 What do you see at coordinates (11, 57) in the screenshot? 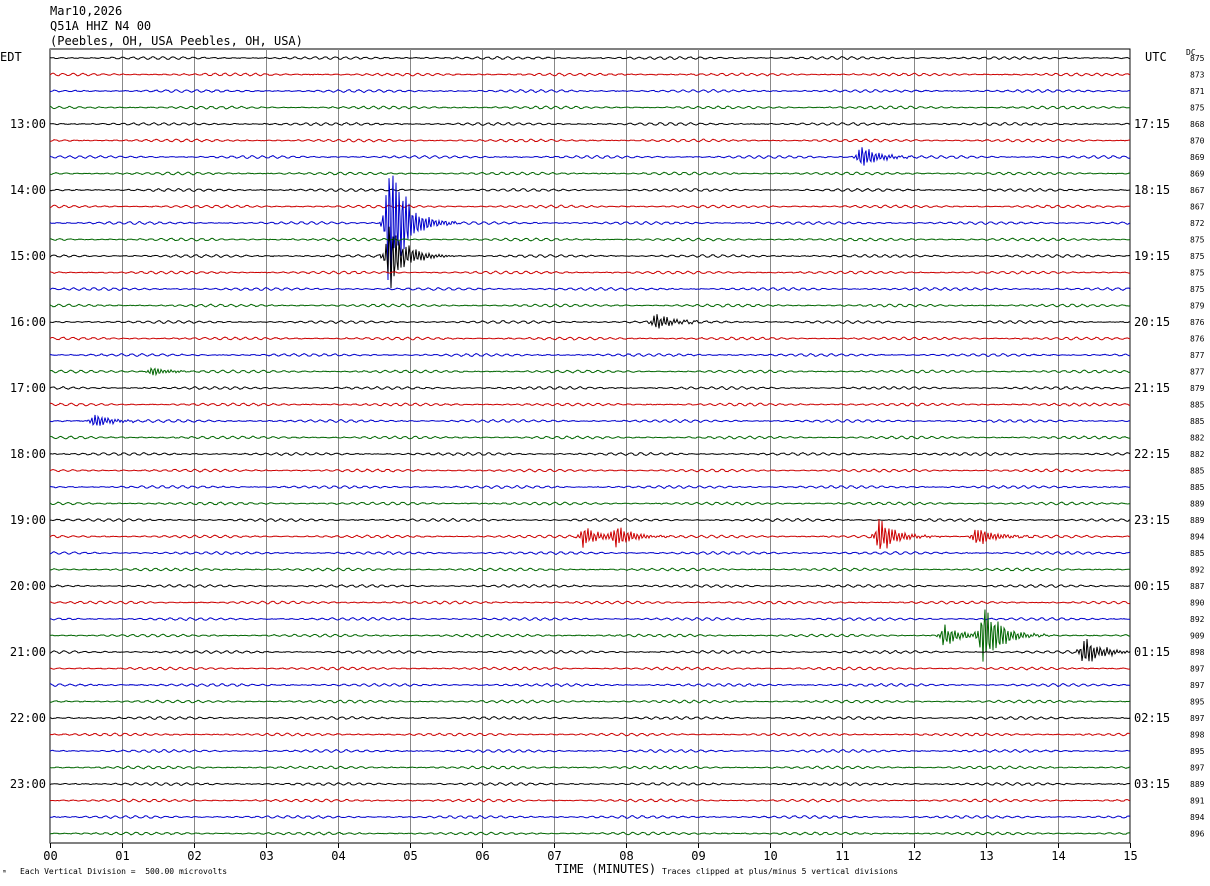
I see `left-timezone: EDT` at bounding box center [11, 57].